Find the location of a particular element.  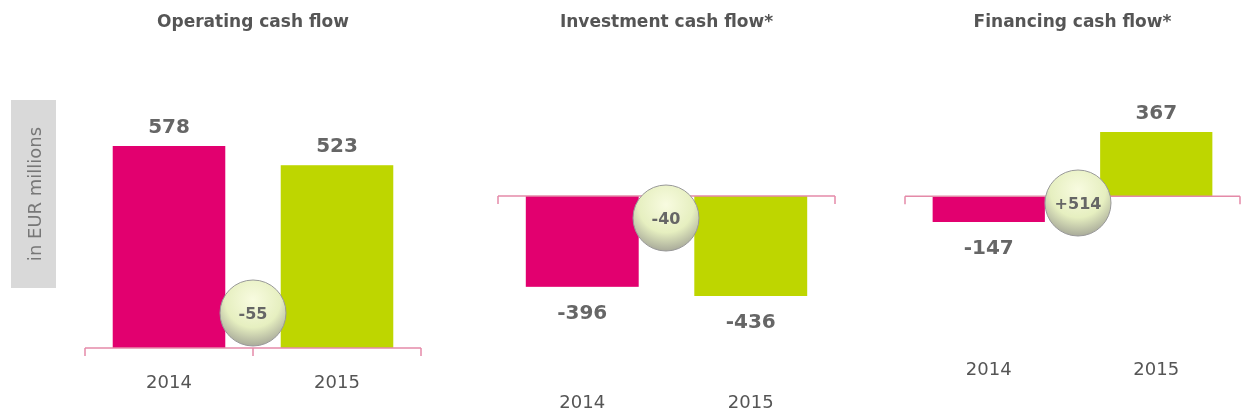

chart-title: Financing cash flow* is located at coordinates (1072, 21).